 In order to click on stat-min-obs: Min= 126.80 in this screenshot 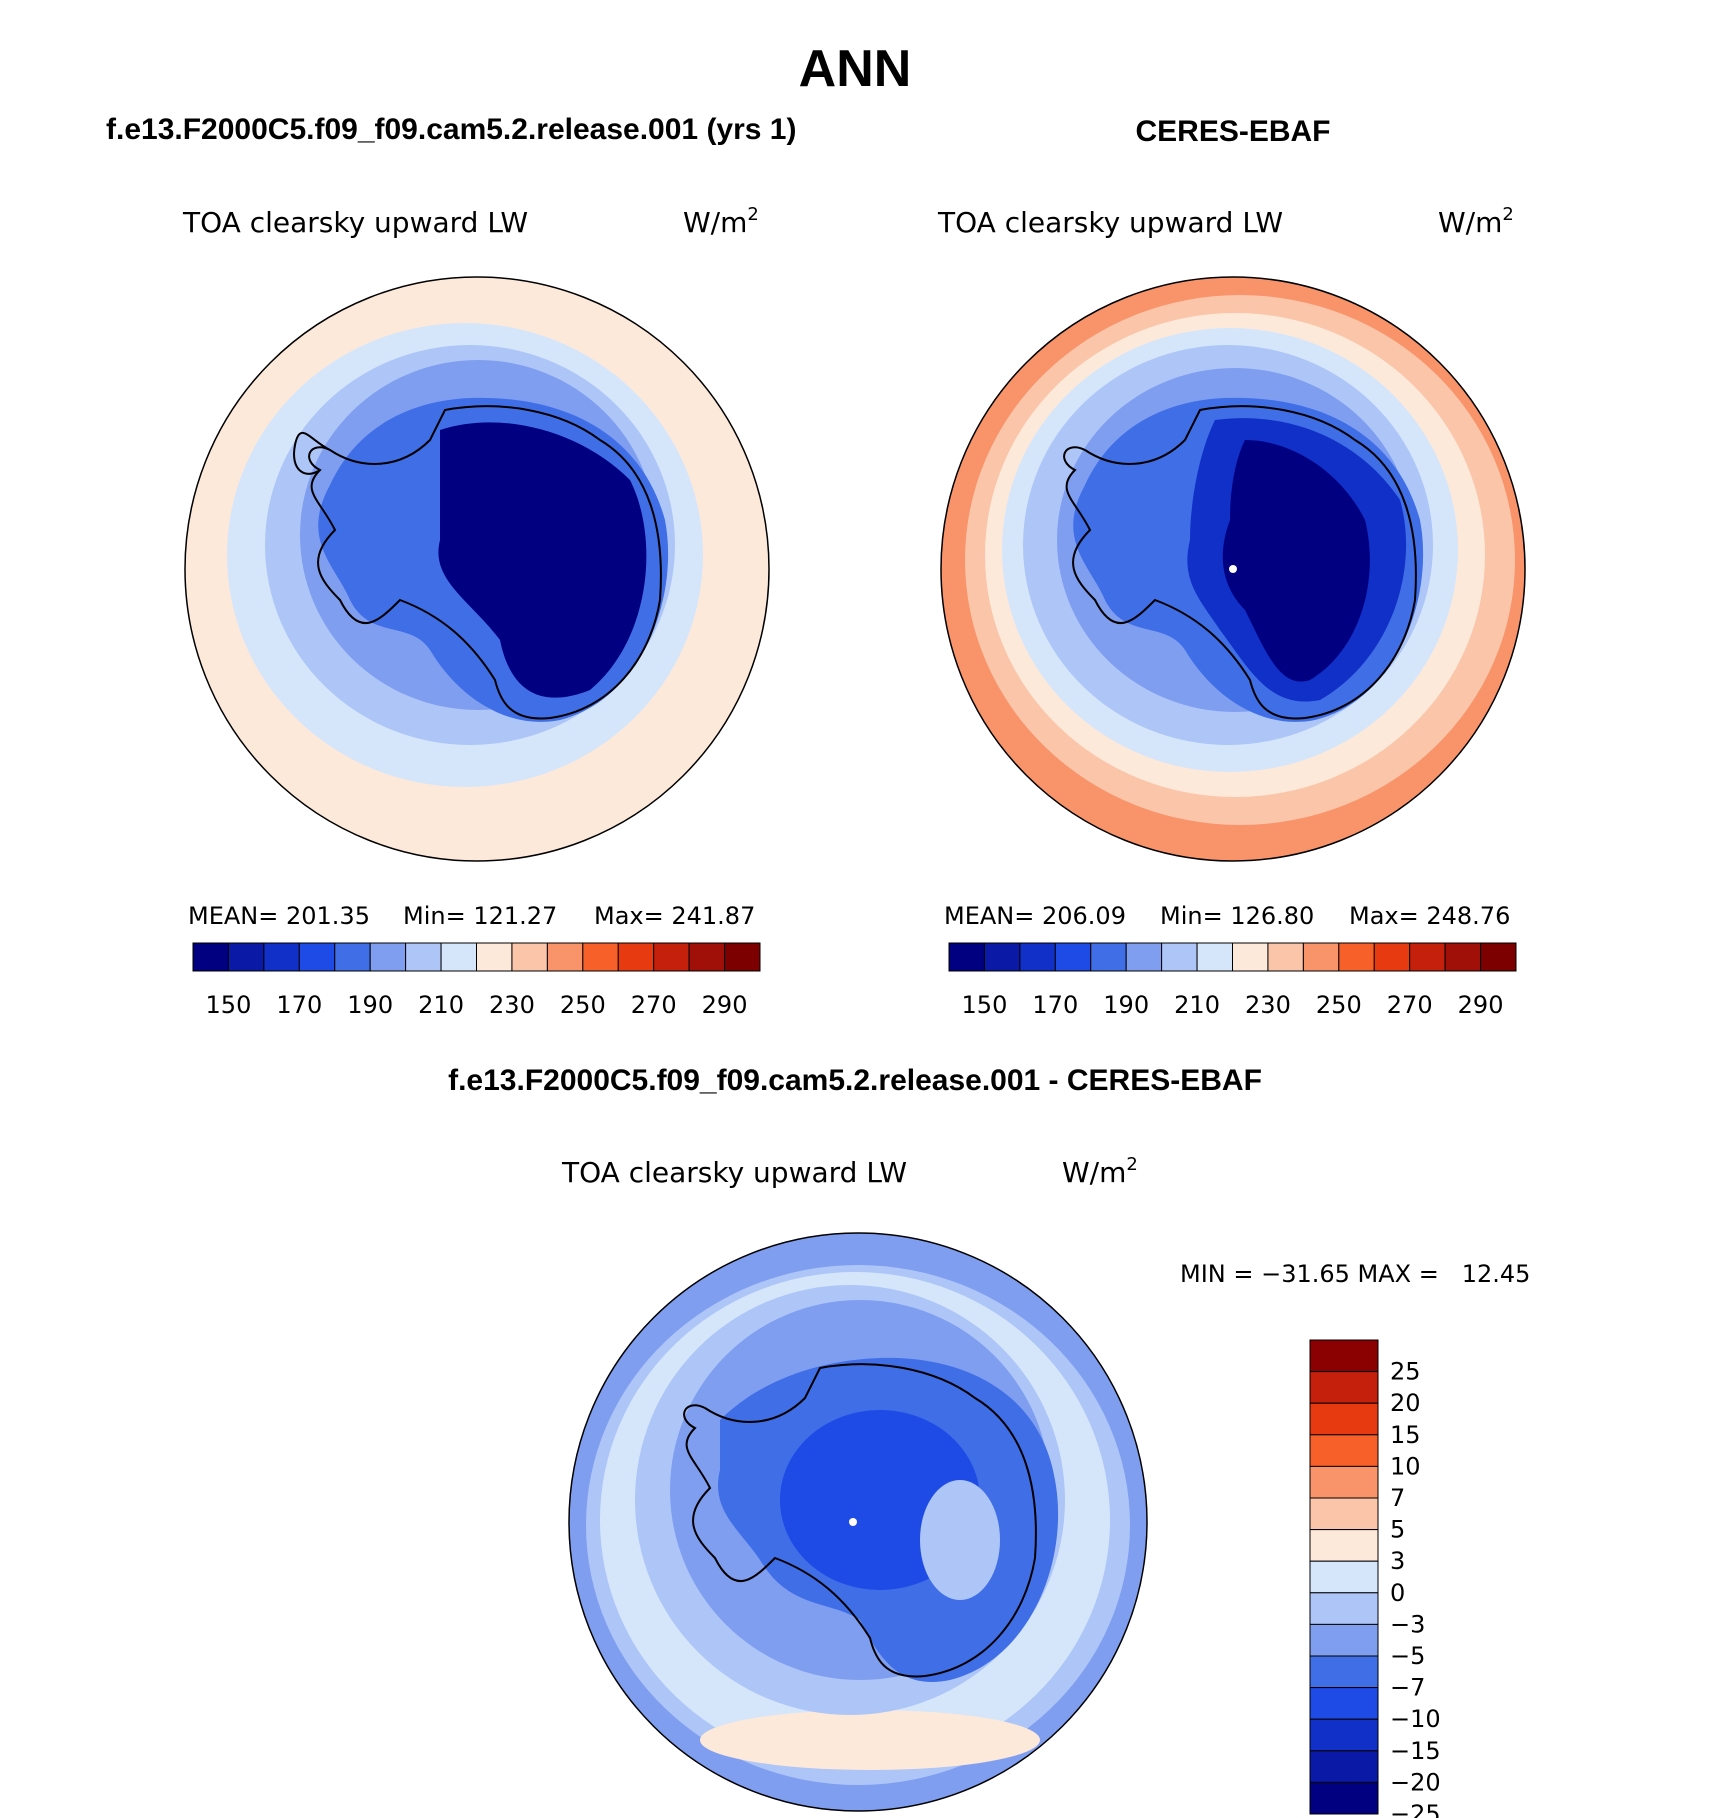, I will do `click(1237, 916)`.